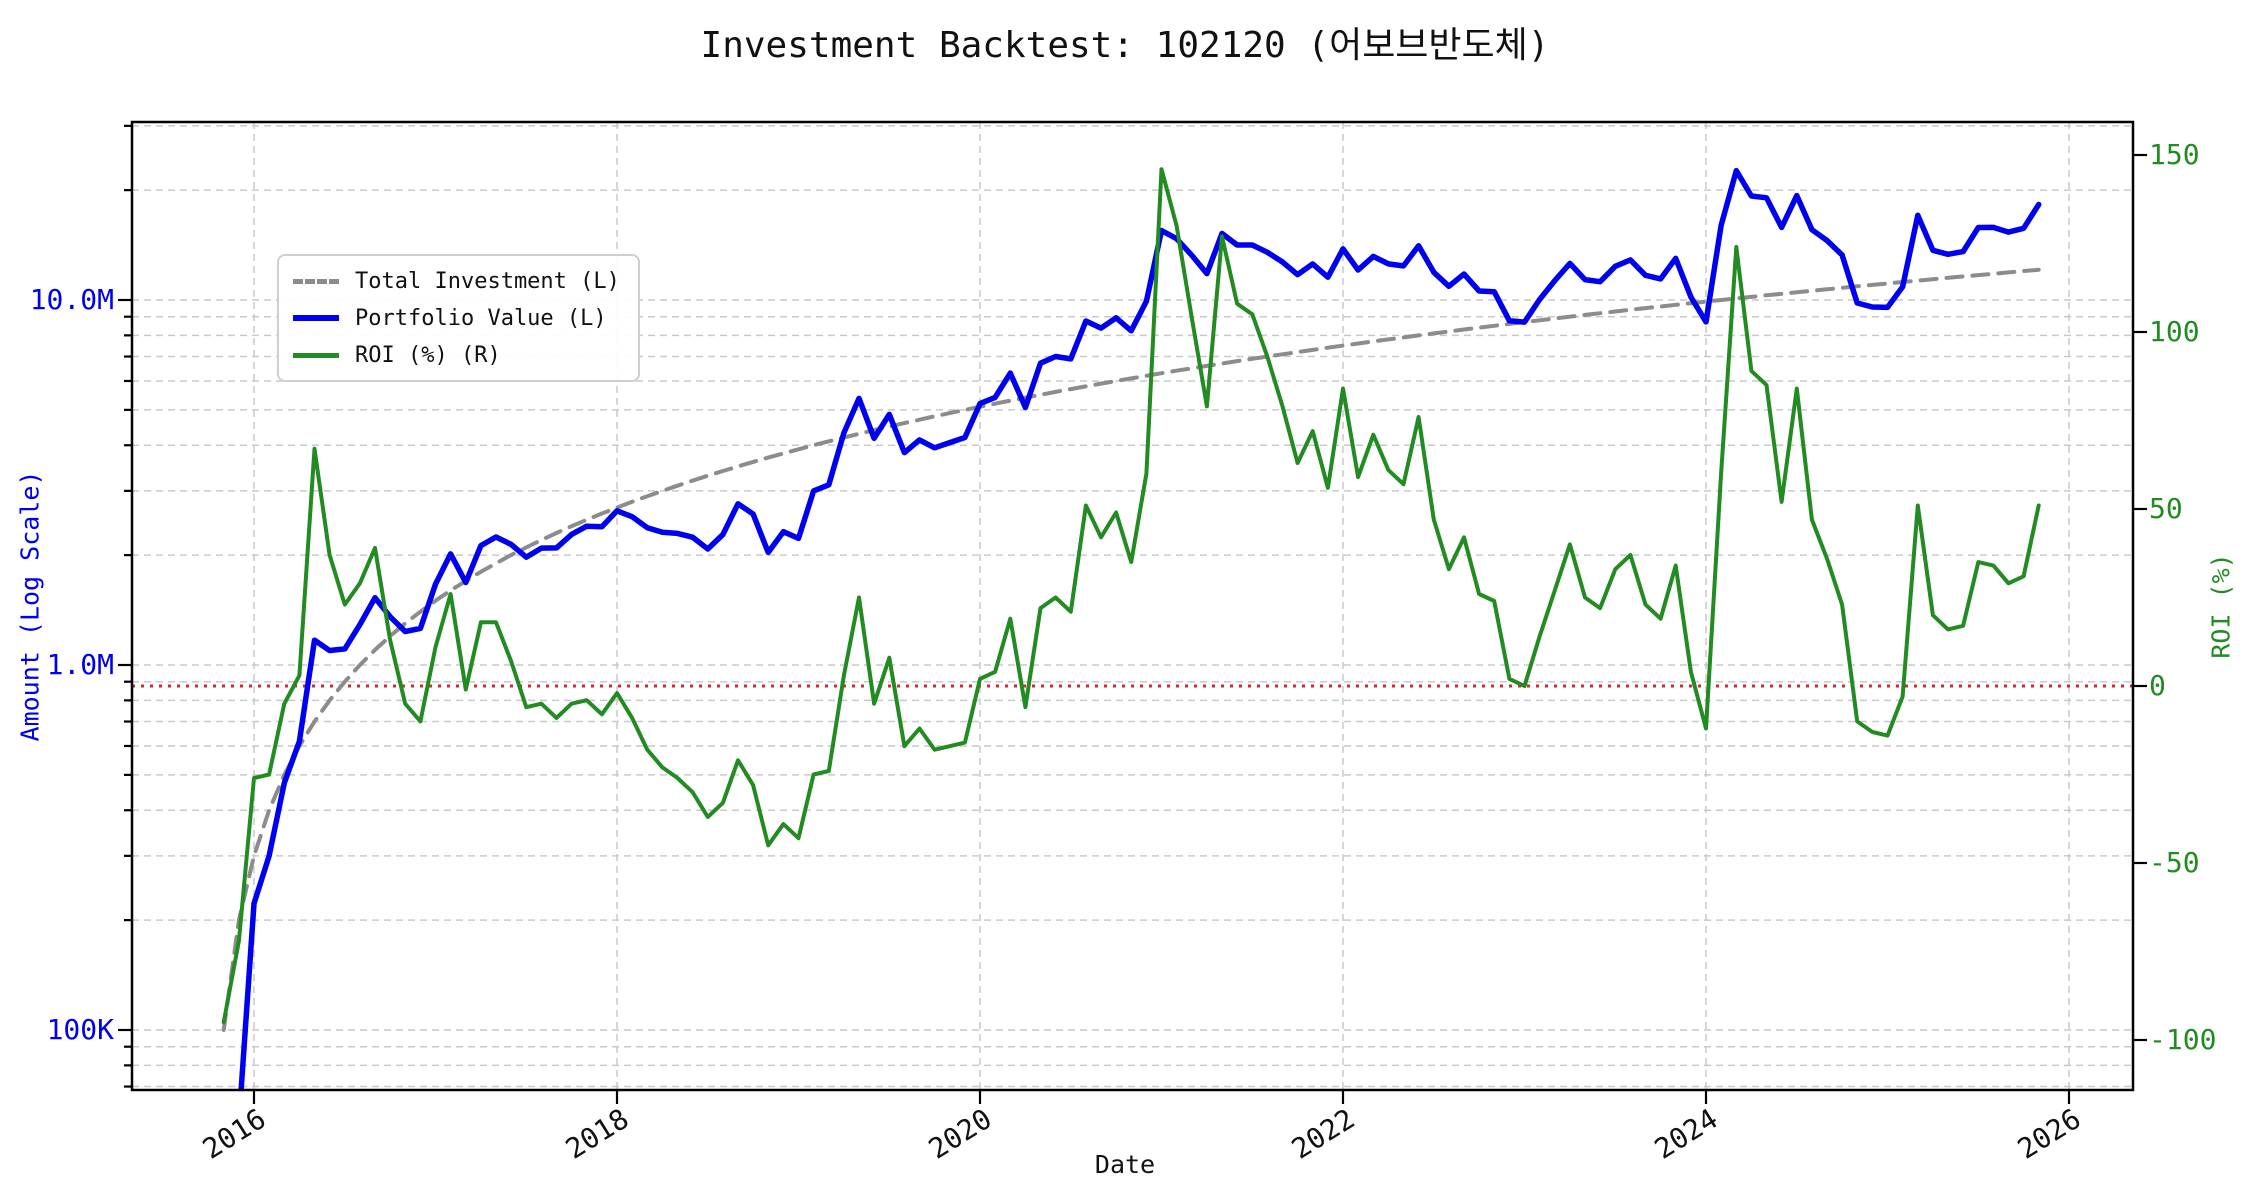 The height and width of the screenshot is (1200, 2250). I want to click on legend-label: ROI (%) (R), so click(428, 355).